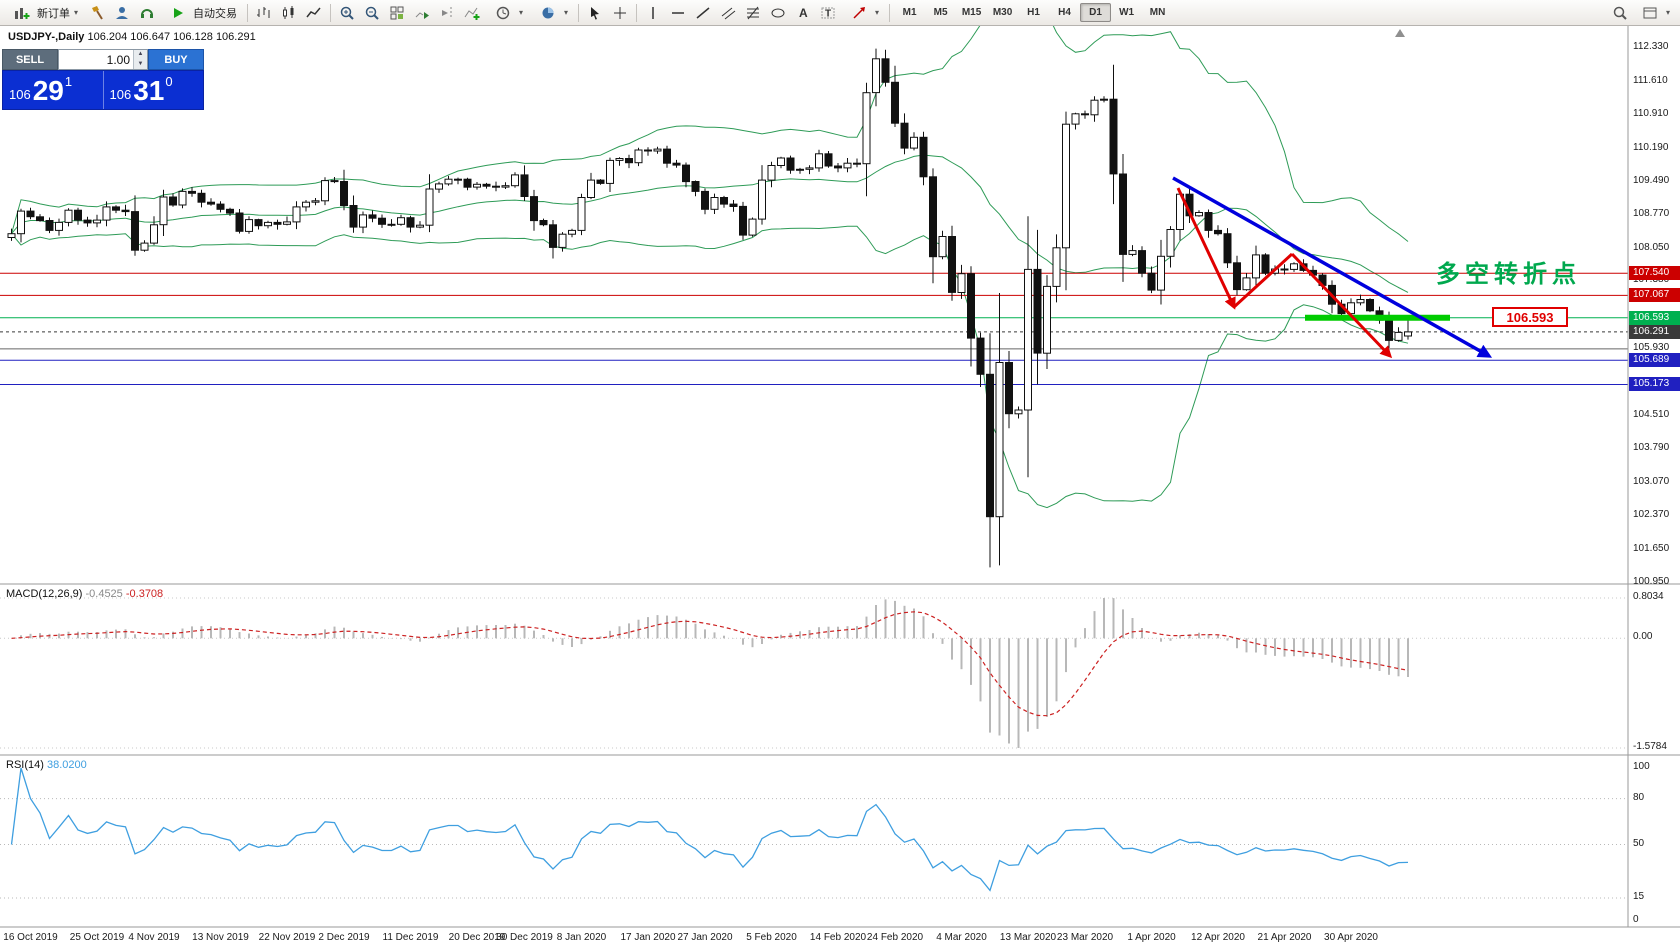 The width and height of the screenshot is (1680, 951). Describe the element at coordinates (895, 937) in the screenshot. I see `date-label: 24 Feb 2020` at that location.